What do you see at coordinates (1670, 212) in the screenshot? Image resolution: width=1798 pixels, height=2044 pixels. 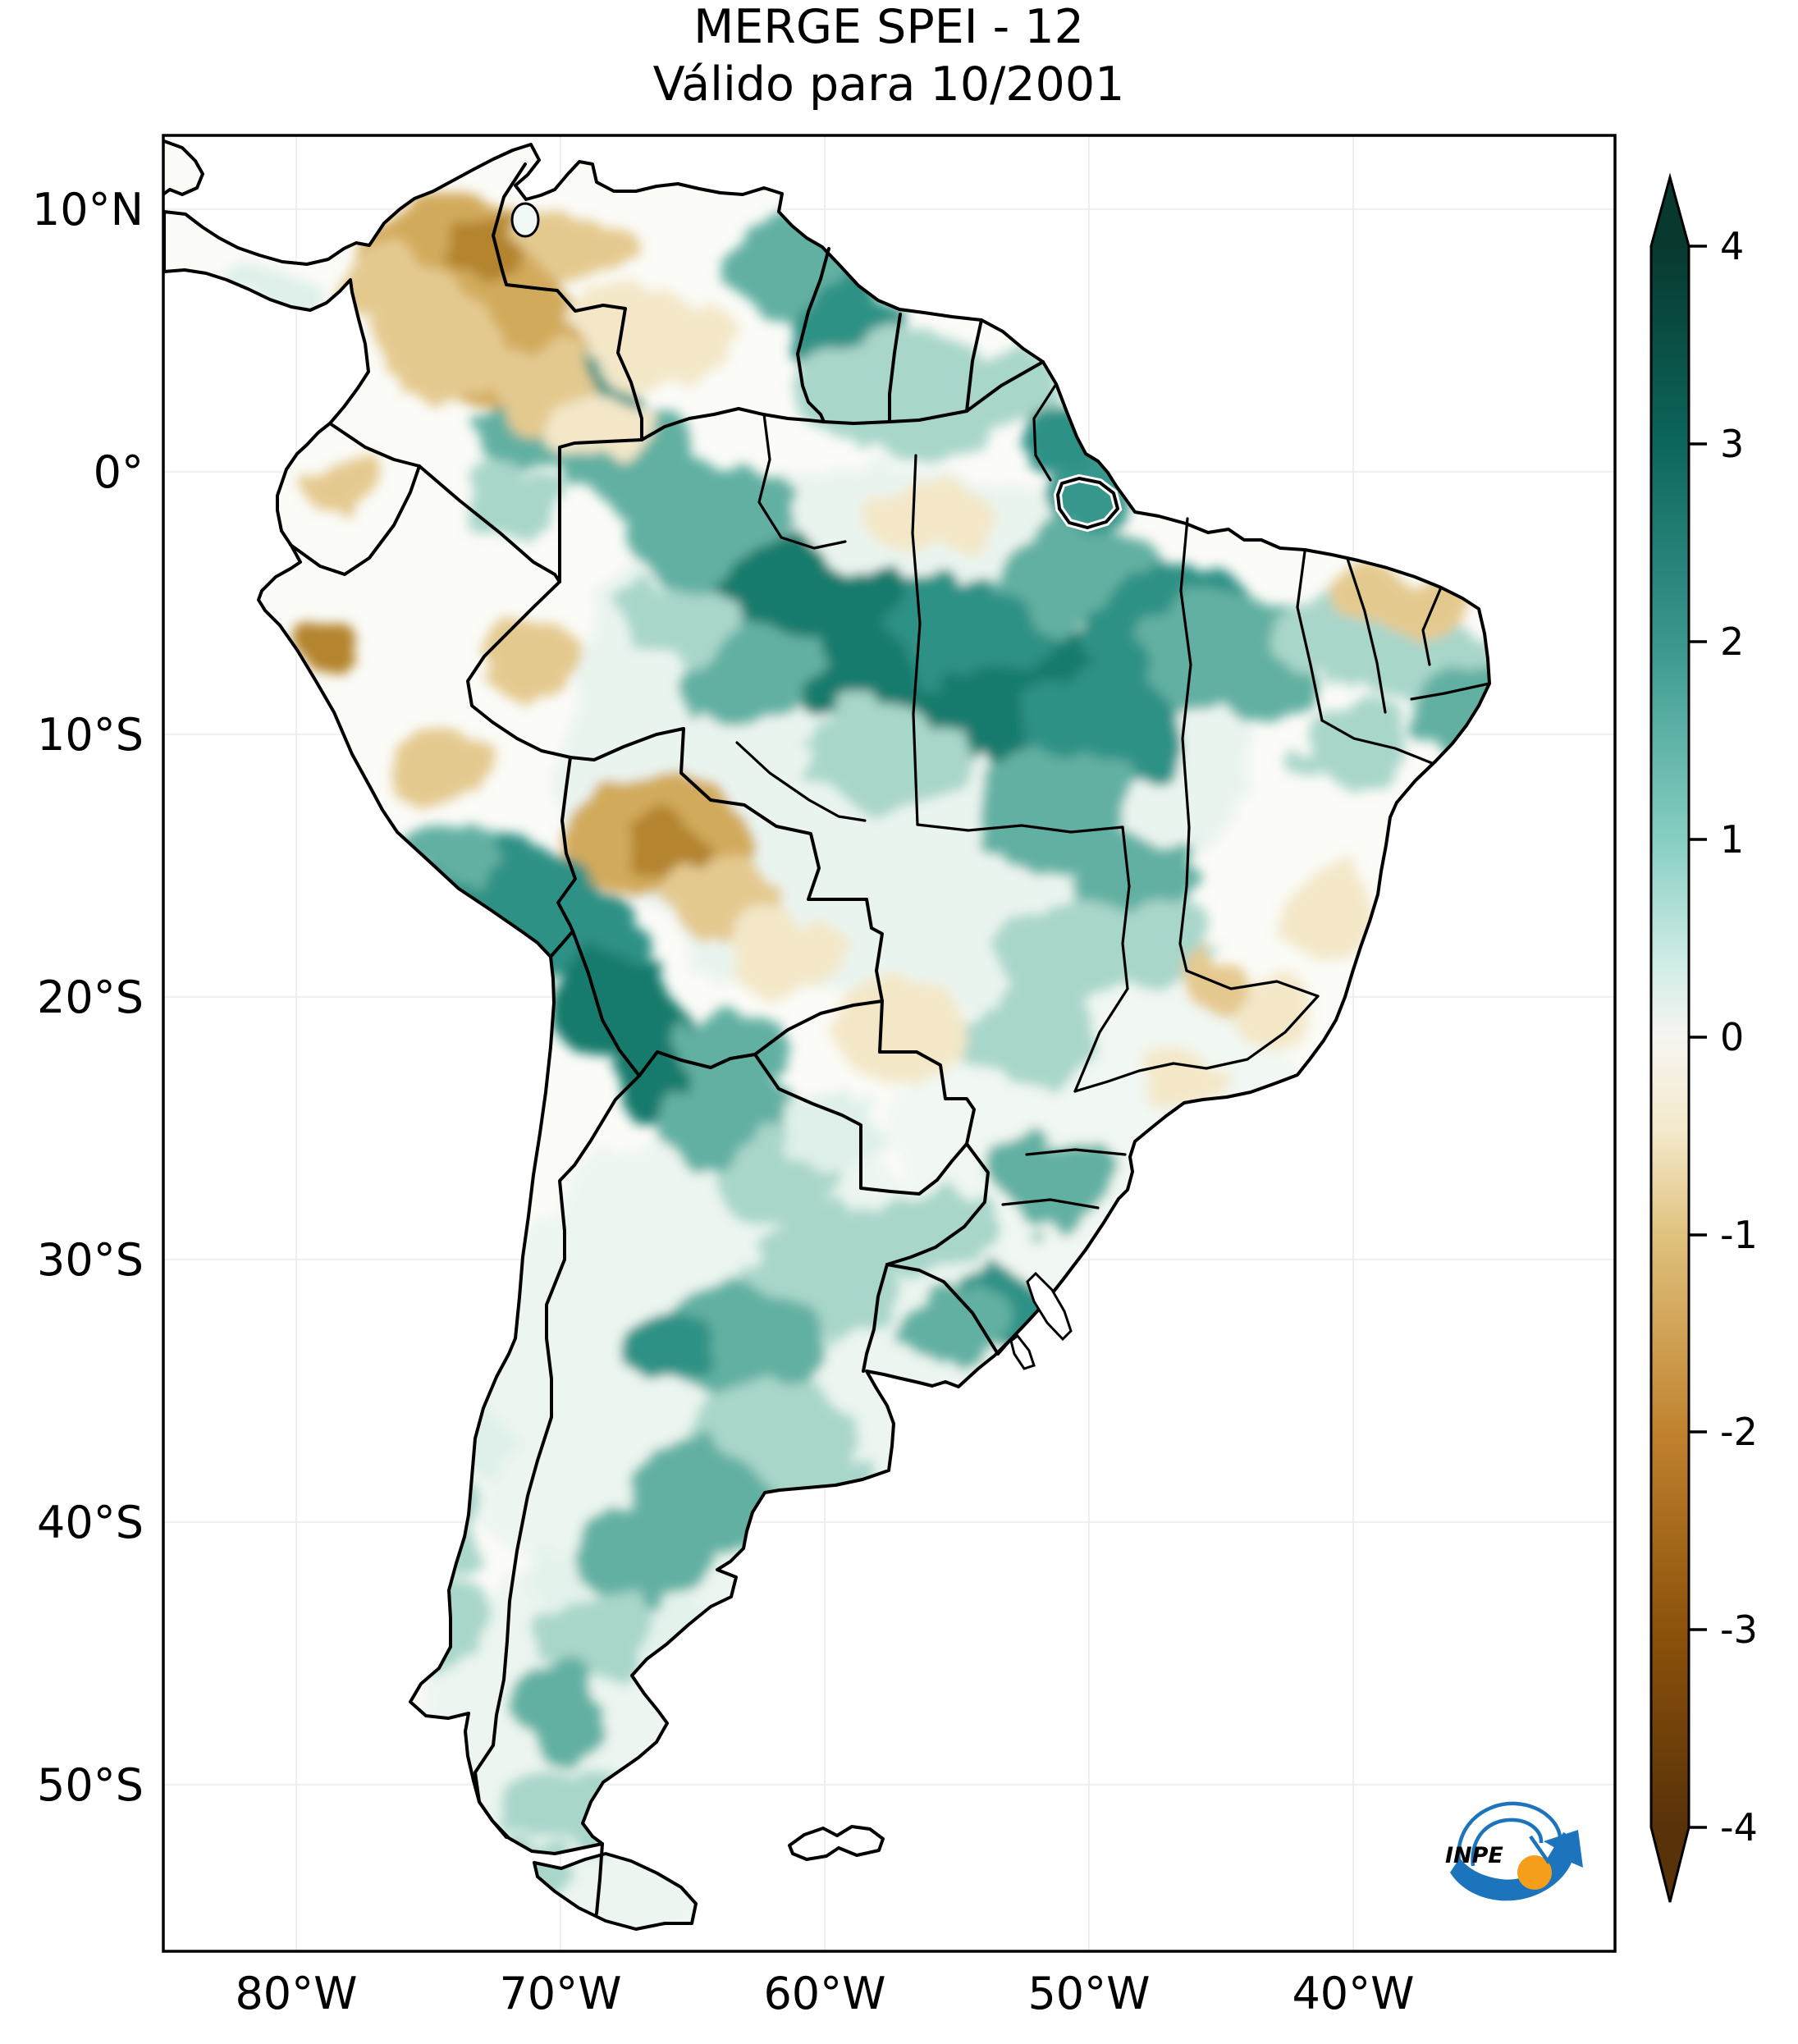 I see `colorbar-upper-arrow` at bounding box center [1670, 212].